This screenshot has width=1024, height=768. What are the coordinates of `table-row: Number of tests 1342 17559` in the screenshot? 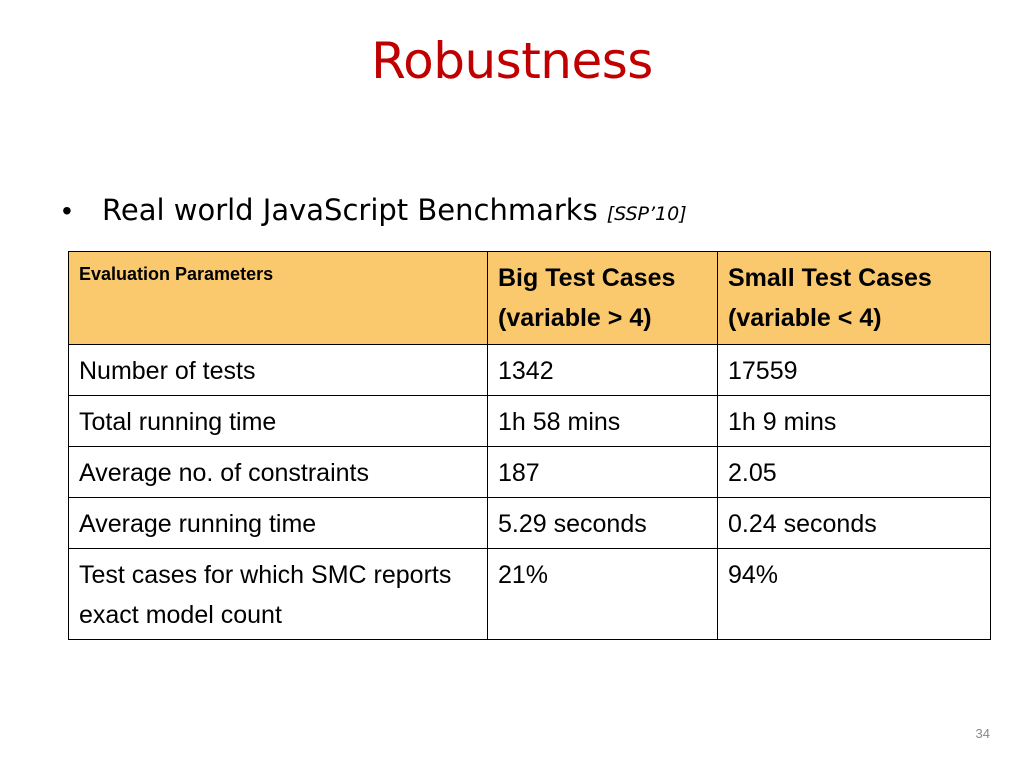 It's located at (529, 370).